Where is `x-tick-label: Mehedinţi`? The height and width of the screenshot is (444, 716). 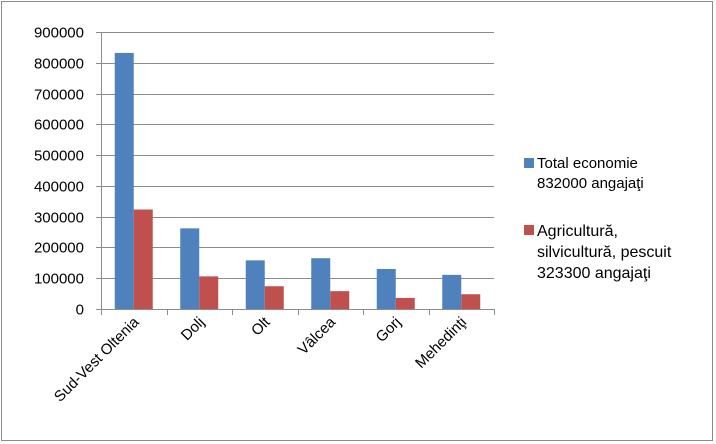
x-tick-label: Mehedinţi is located at coordinates (441, 343).